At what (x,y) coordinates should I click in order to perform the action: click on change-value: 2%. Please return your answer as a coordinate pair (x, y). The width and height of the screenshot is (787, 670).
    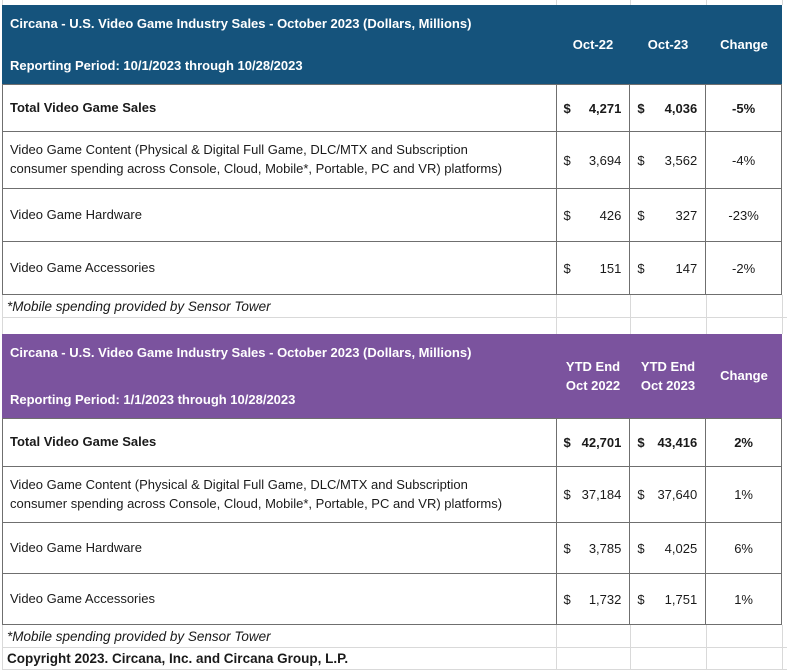
    Looking at the image, I should click on (743, 442).